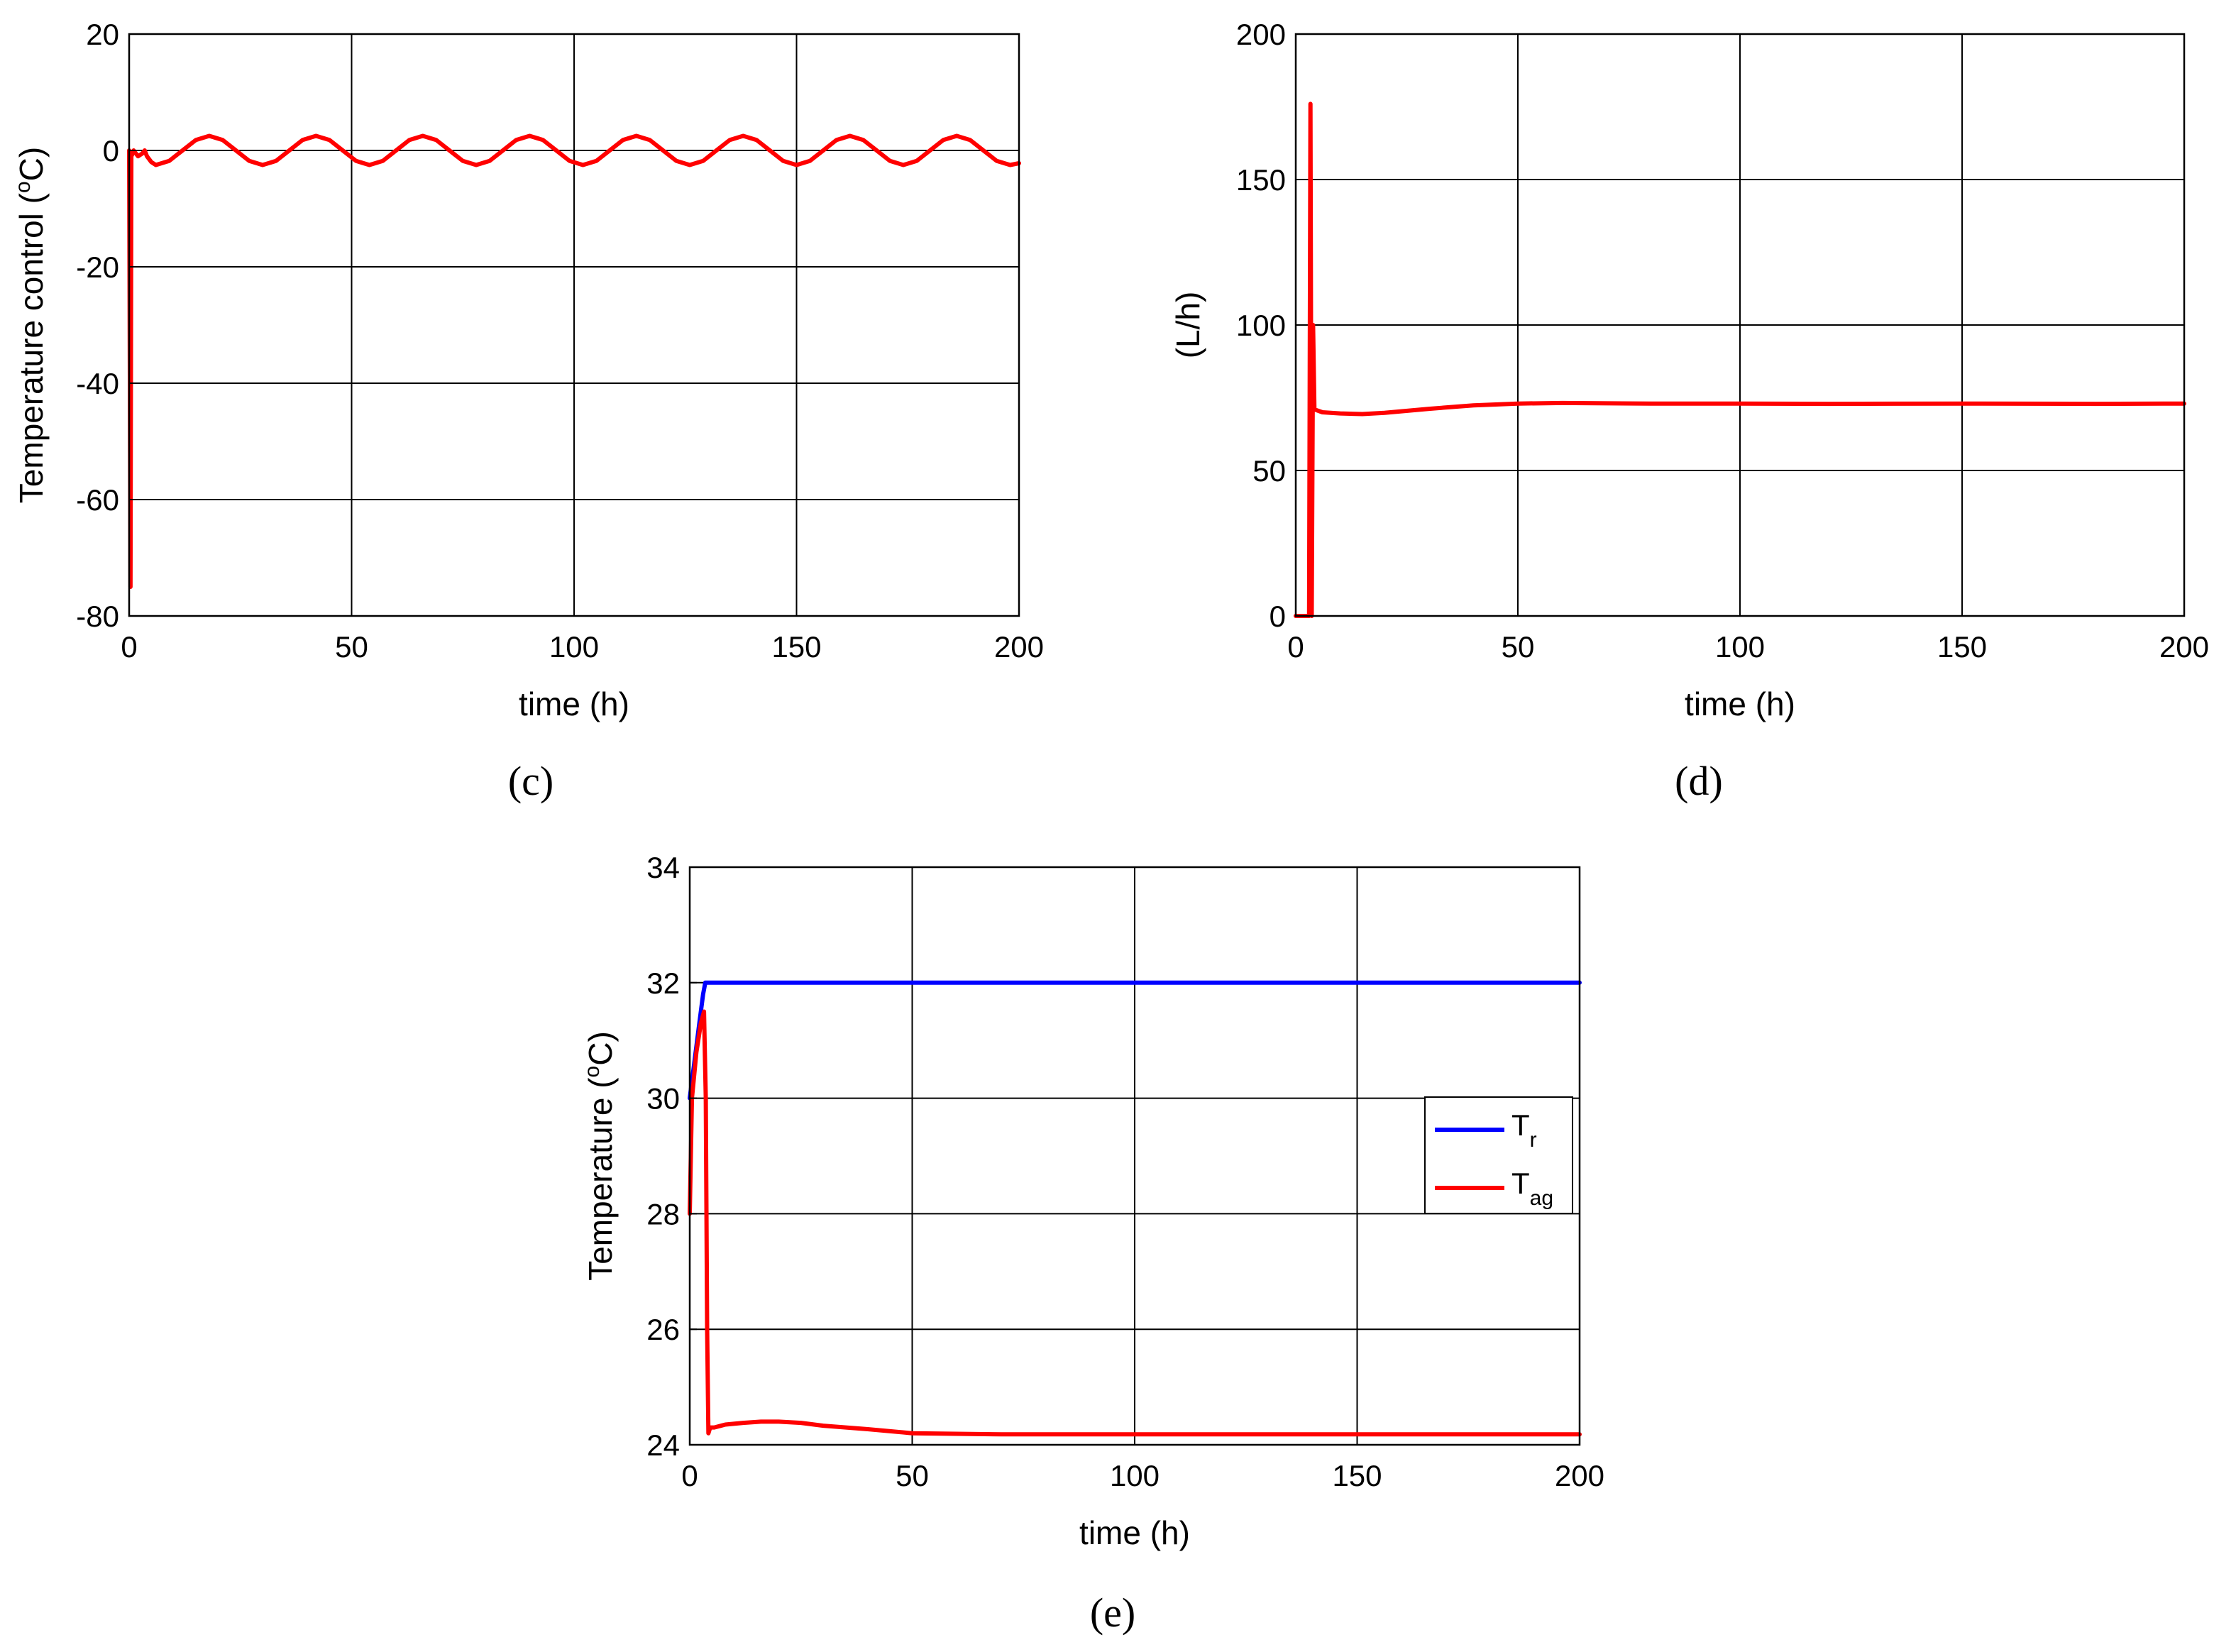 The image size is (2214, 1652). I want to click on y-tick-label: 50, so click(1269, 471).